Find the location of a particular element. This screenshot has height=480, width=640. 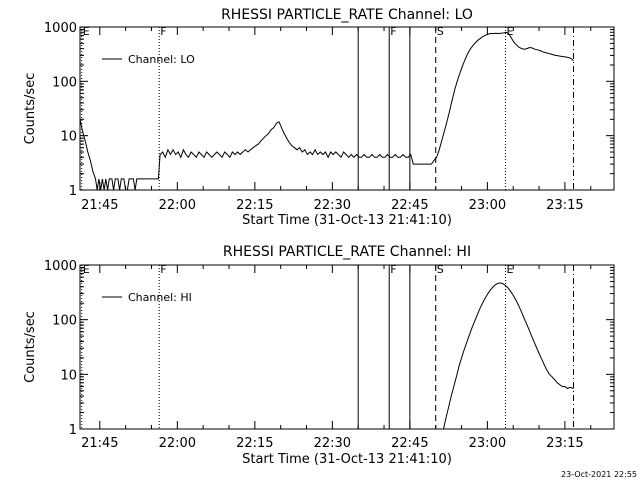

footer-date-stamp: 23-Oct-2021 22:55 is located at coordinates (599, 474).